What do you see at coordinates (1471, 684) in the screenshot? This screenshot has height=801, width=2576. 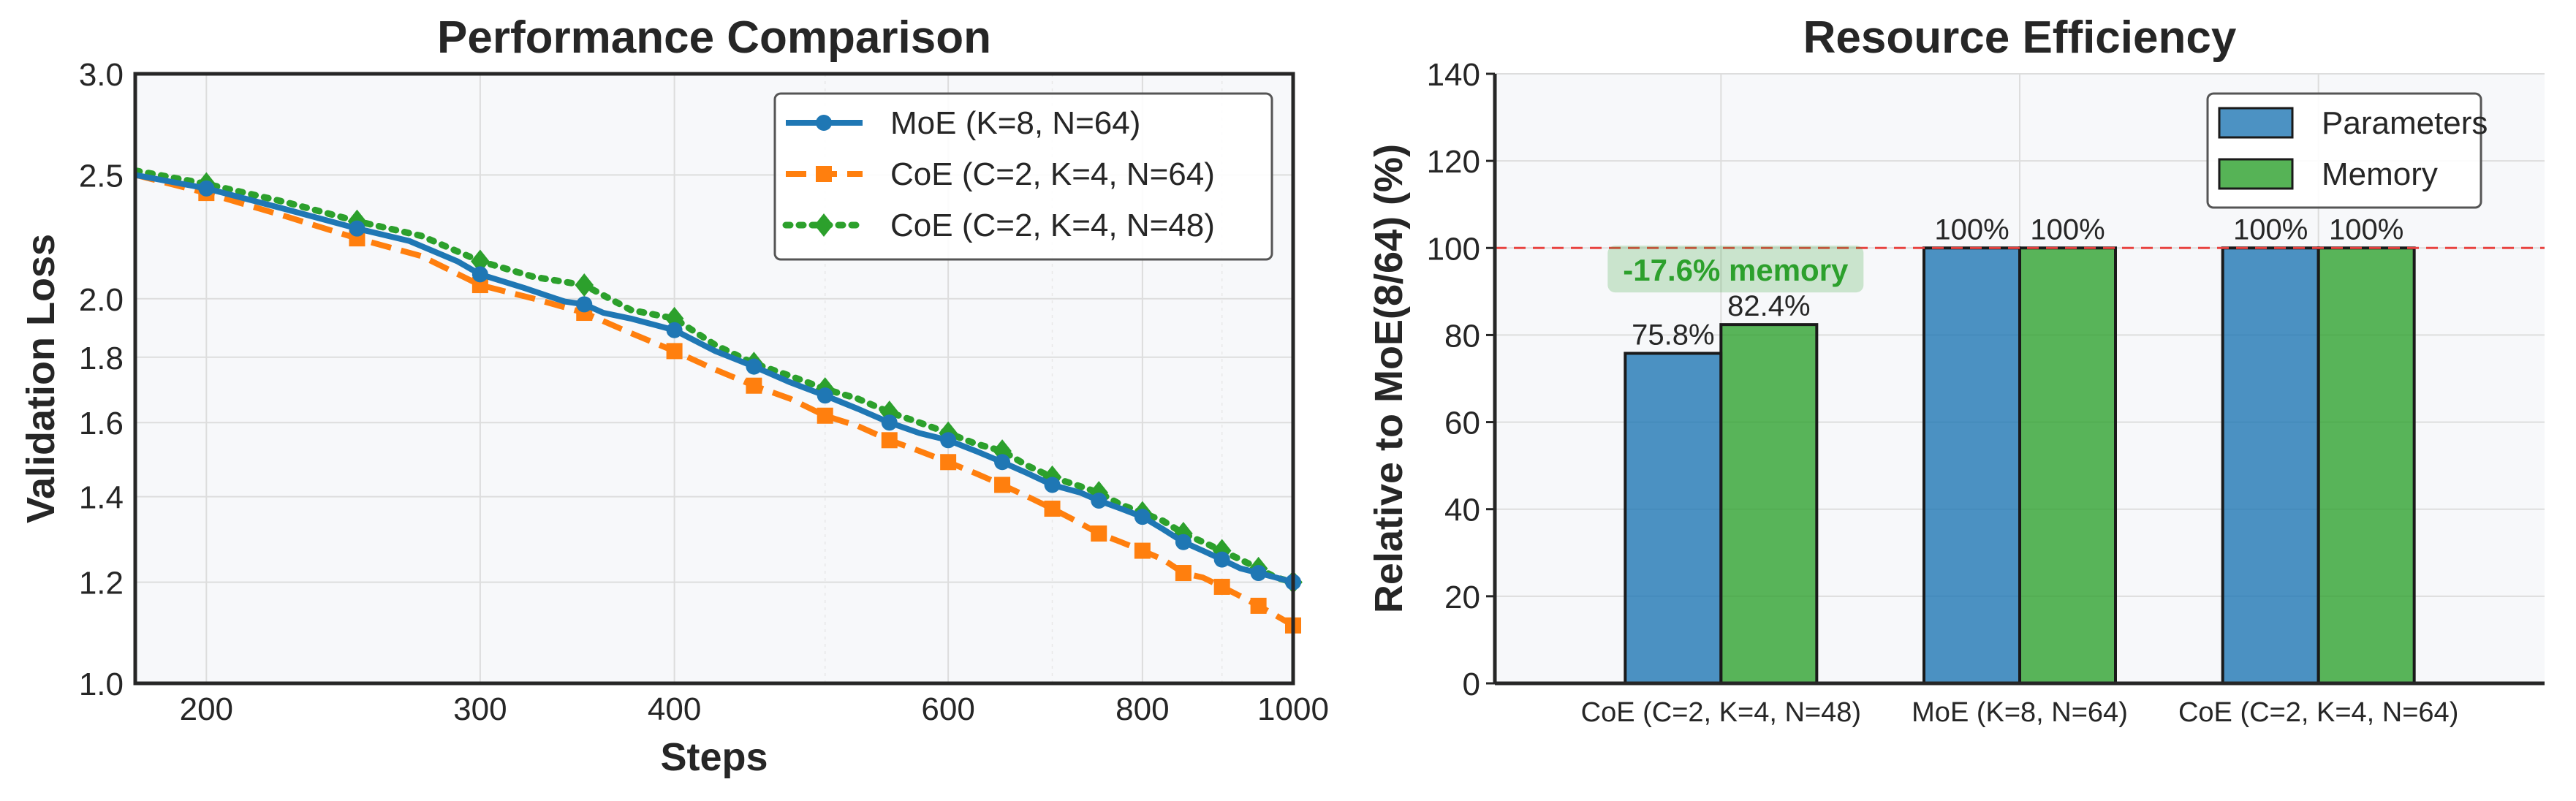 I see `bar-chart-y-tick-label: 0` at bounding box center [1471, 684].